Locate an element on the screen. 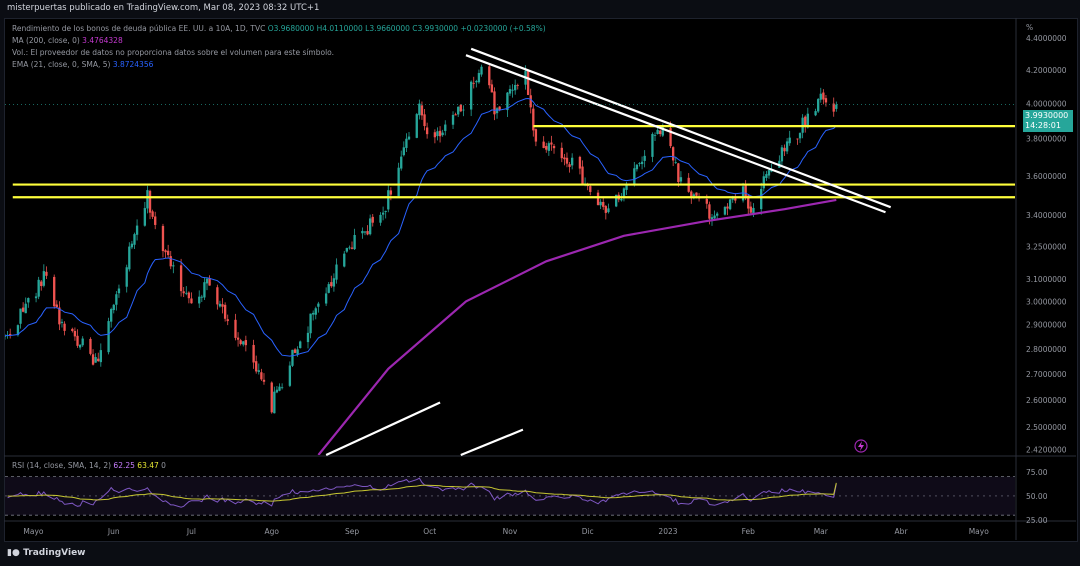 Image resolution: width=1080 pixels, height=566 pixels. rsi-tick-label: 50.00 is located at coordinates (1037, 496).